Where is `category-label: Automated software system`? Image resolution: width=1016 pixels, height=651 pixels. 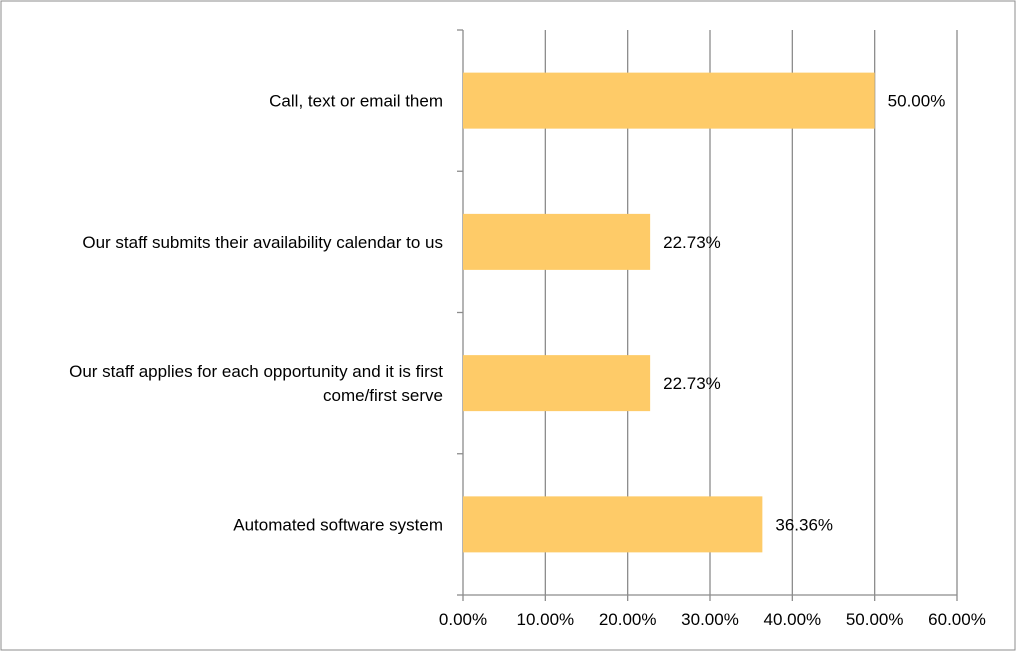 category-label: Automated software system is located at coordinates (338, 524).